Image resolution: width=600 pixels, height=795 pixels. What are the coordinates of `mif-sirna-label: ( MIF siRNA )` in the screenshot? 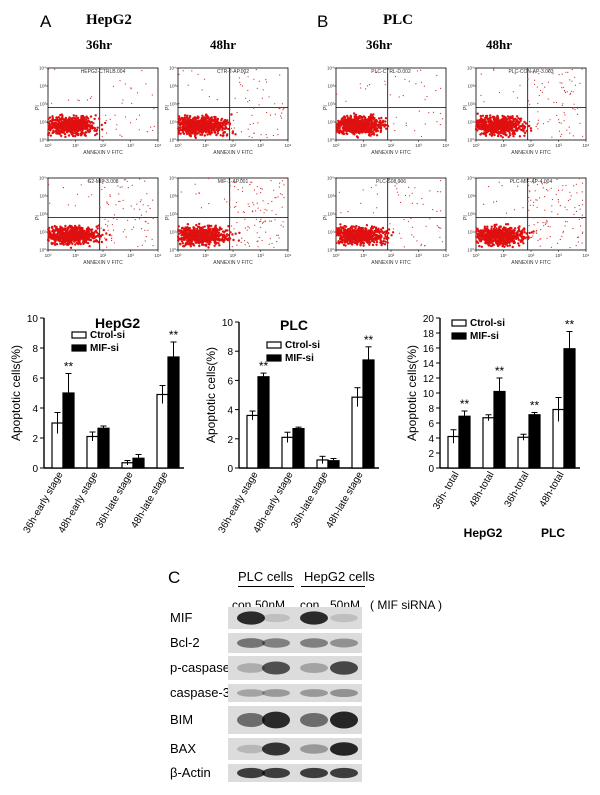 It's located at (406, 605).